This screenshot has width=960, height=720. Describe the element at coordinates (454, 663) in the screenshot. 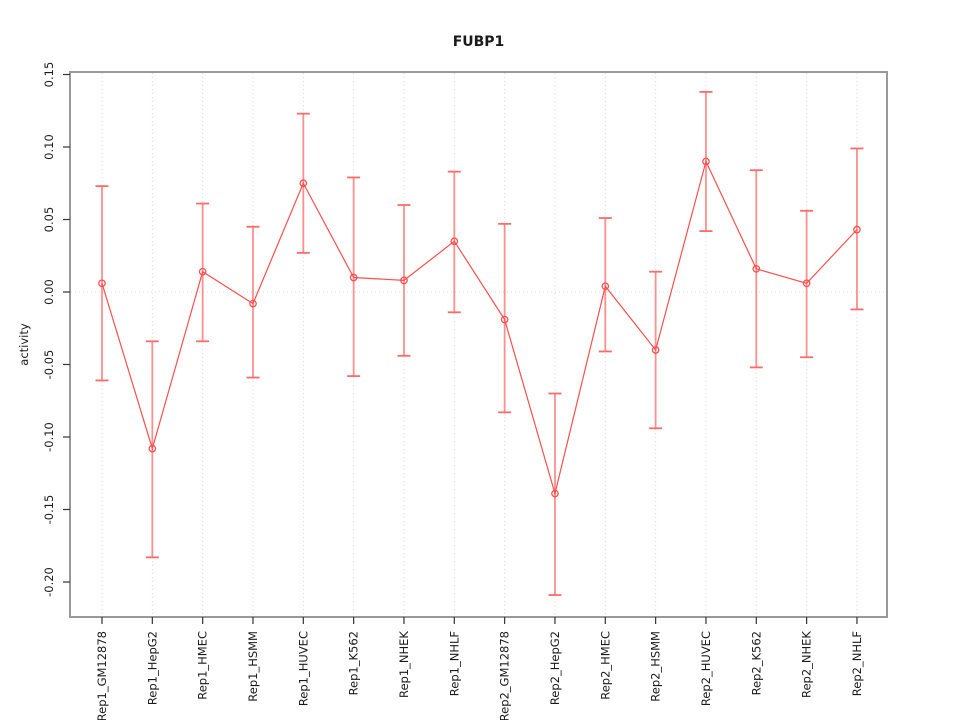

I see `x-tick-label: Rep1_NHLF` at that location.